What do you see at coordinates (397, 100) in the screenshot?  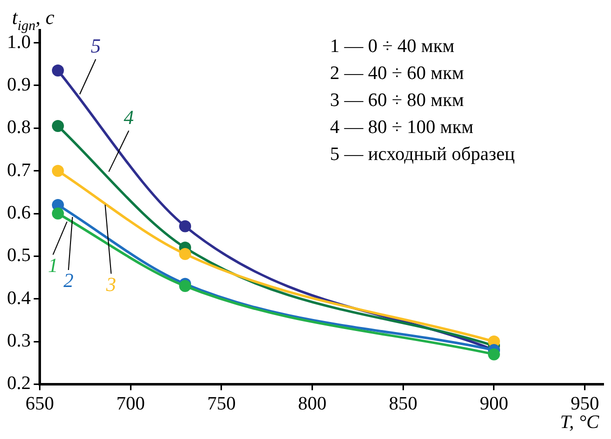 I see `annotation: 3 — 60 ÷ 80 мкм` at bounding box center [397, 100].